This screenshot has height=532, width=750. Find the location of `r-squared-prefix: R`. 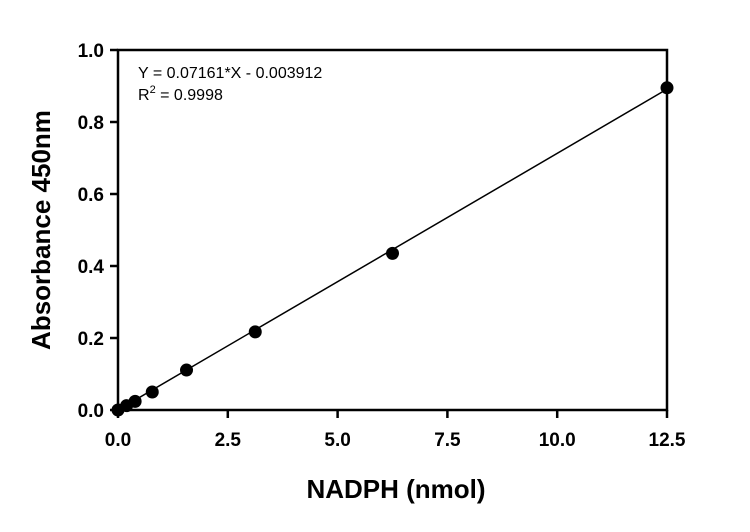

r-squared-prefix: R is located at coordinates (144, 95).